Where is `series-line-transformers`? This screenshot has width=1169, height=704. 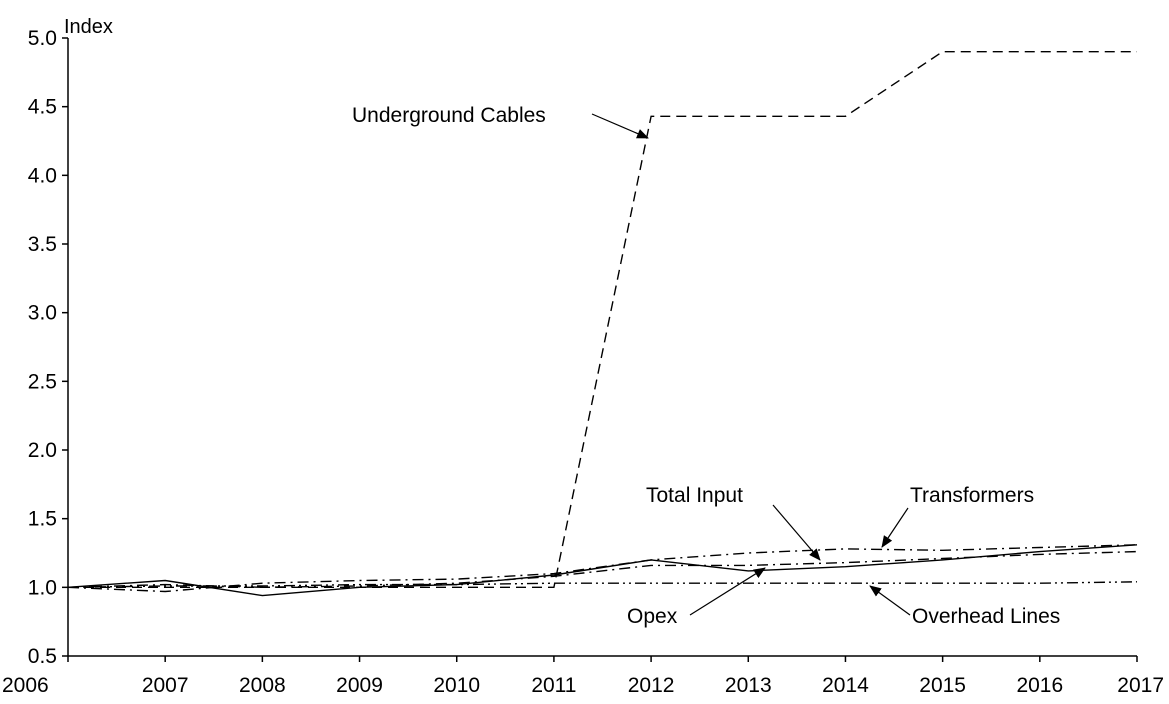 series-line-transformers is located at coordinates (602, 568).